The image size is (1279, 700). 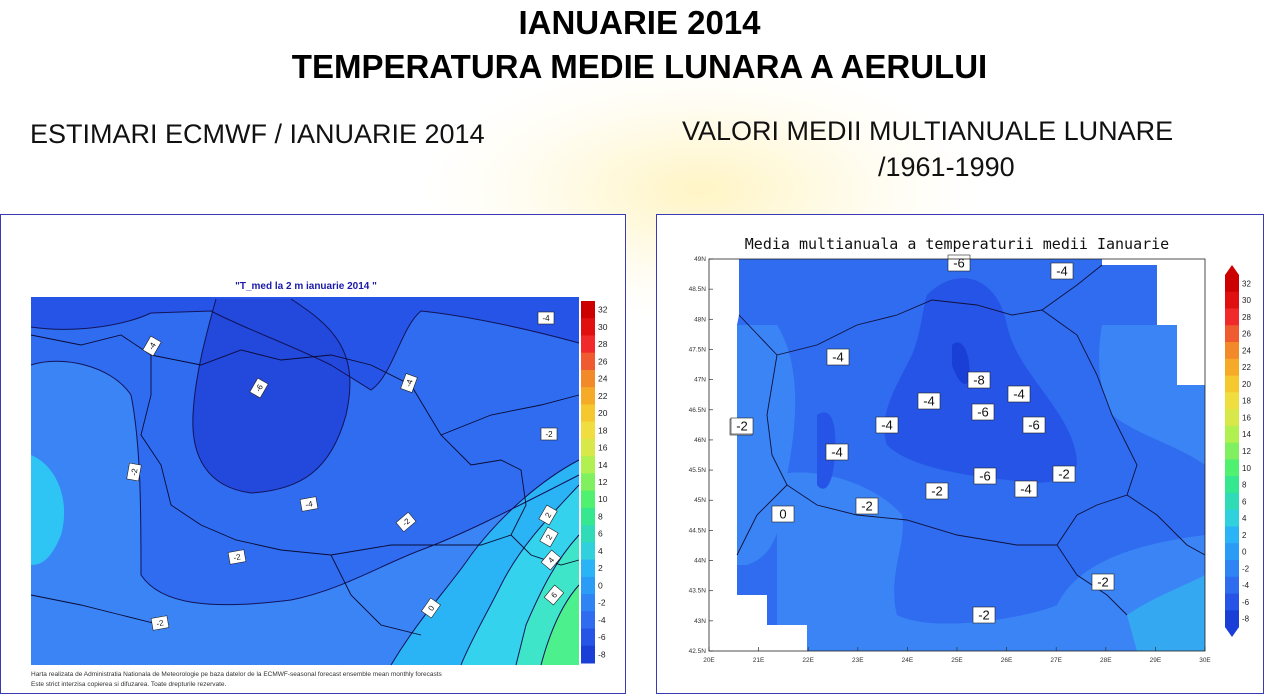 I want to click on colorbar-tick-label: 4, so click(x=1244, y=518).